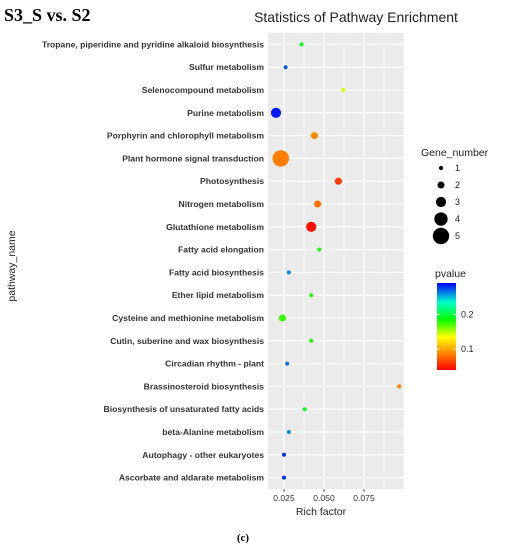  What do you see at coordinates (321, 512) in the screenshot?
I see `x-axis-label: Rich factor` at bounding box center [321, 512].